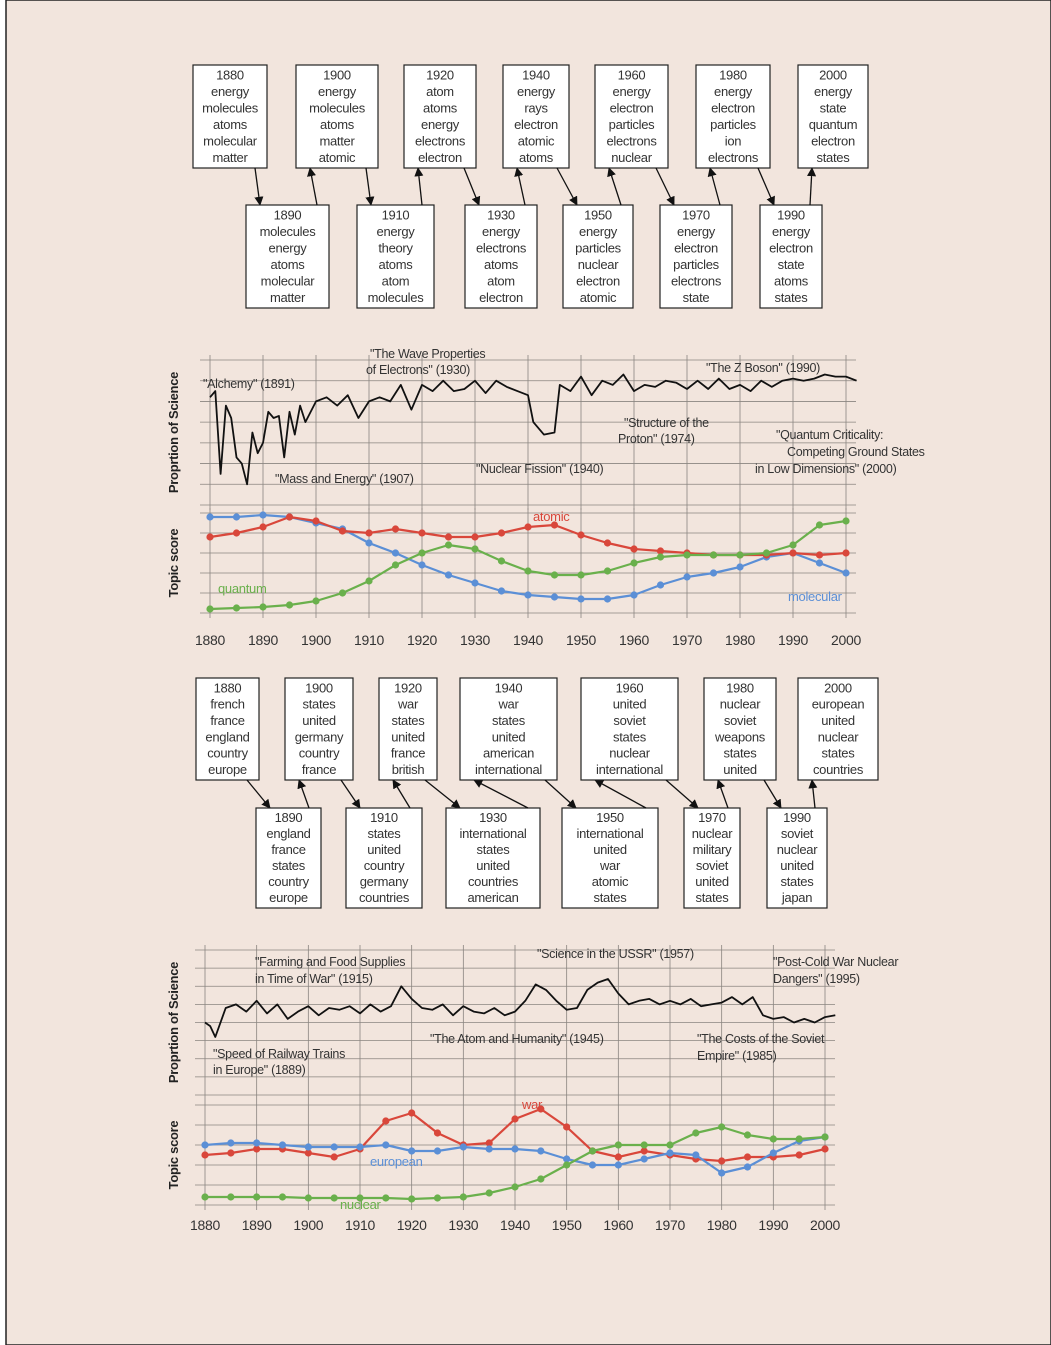 The height and width of the screenshot is (1345, 1051). What do you see at coordinates (396, 1161) in the screenshot?
I see `series-label: european` at bounding box center [396, 1161].